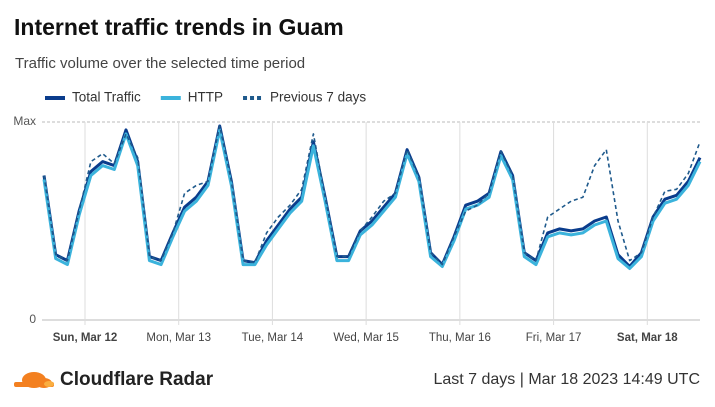 This screenshot has width=715, height=407. Describe the element at coordinates (647, 338) in the screenshot. I see `x-tick-label: Sat, Mar 18` at that location.